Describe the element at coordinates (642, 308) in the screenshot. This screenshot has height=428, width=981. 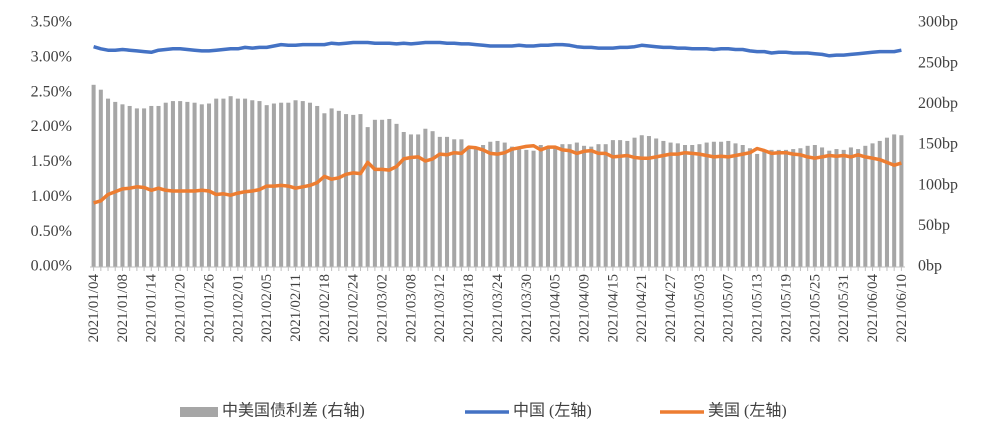
I see `x-tick-label: 2021/04/21` at that location.